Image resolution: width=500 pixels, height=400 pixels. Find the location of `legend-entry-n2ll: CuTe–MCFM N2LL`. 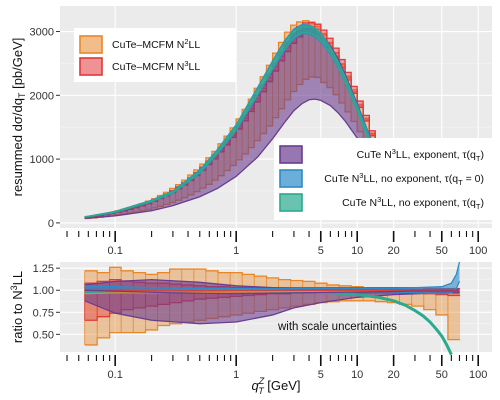

legend-entry-n2ll: CuTe–MCFM N2LL is located at coordinates (139, 44).